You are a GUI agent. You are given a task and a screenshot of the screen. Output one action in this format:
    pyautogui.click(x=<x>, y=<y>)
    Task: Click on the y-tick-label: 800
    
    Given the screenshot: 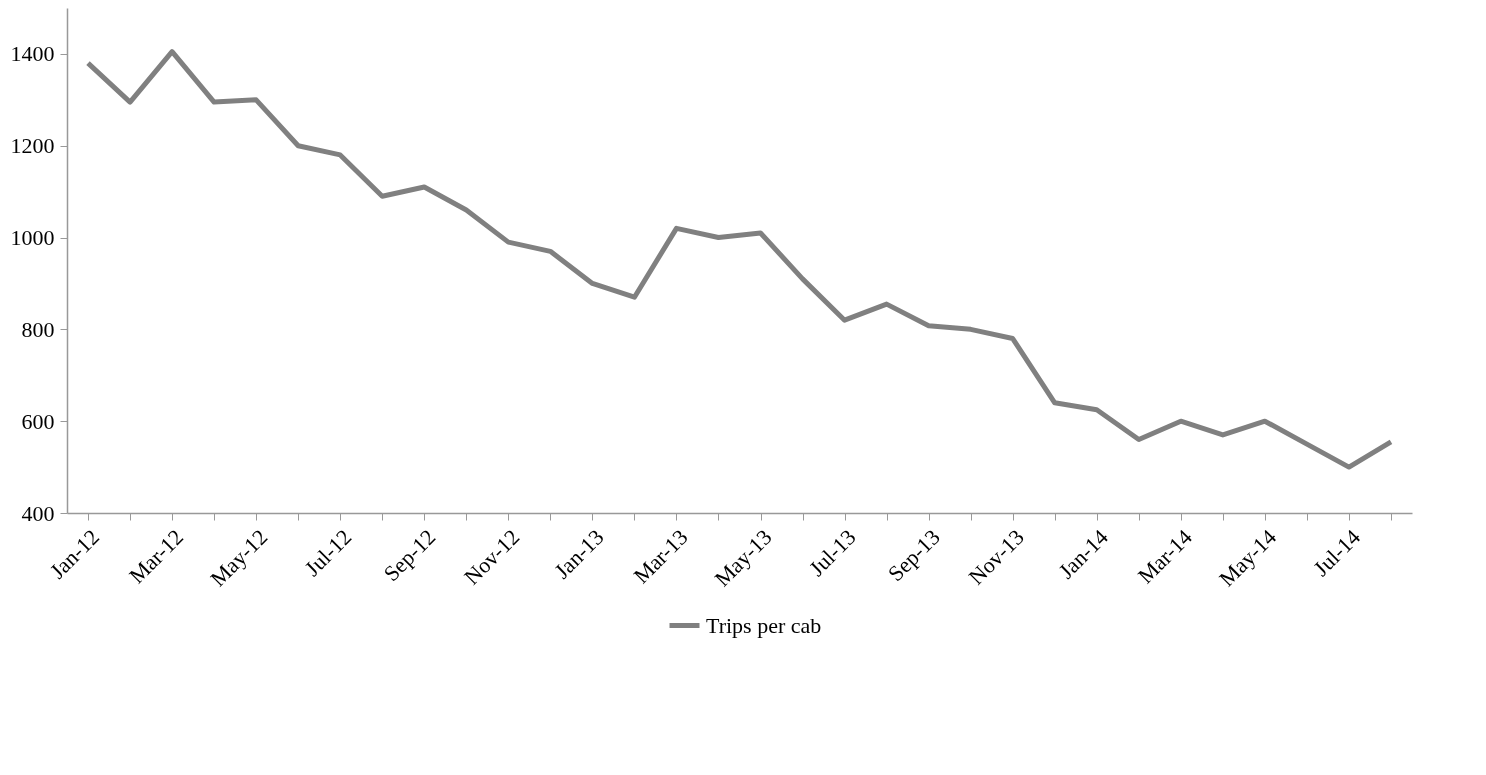 What is the action you would take?
    pyautogui.click(x=38, y=329)
    